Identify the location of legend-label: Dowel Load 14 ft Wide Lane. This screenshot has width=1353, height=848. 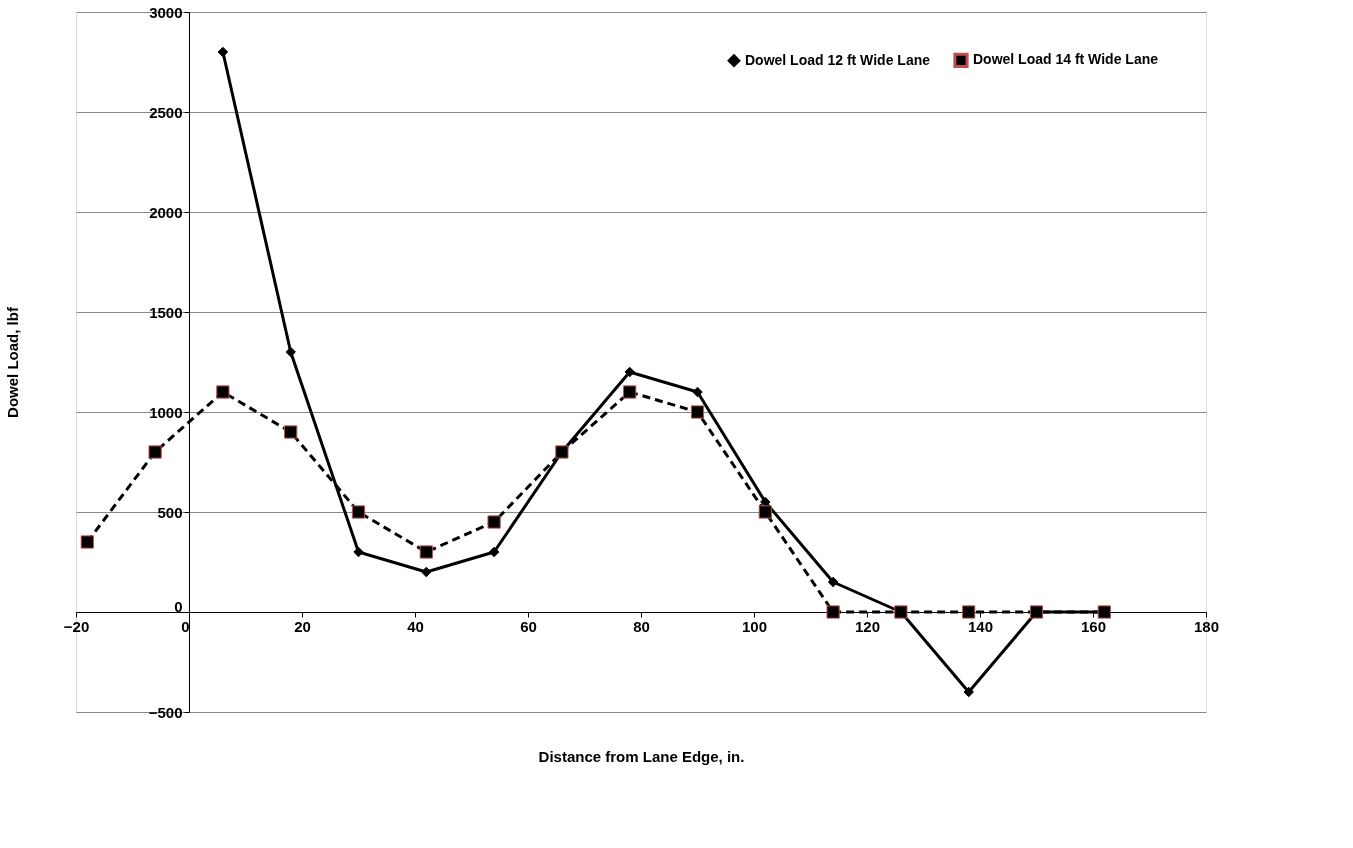
(1066, 59).